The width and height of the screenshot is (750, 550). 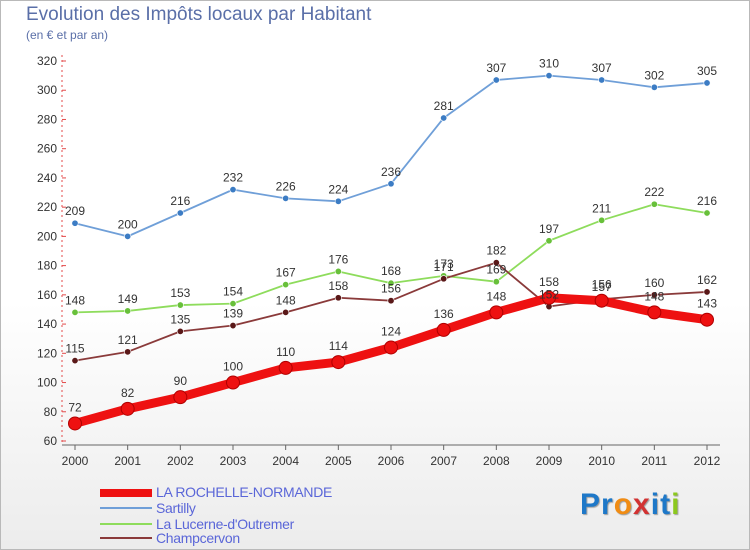 I want to click on y-tick-label: 260, so click(x=47, y=149).